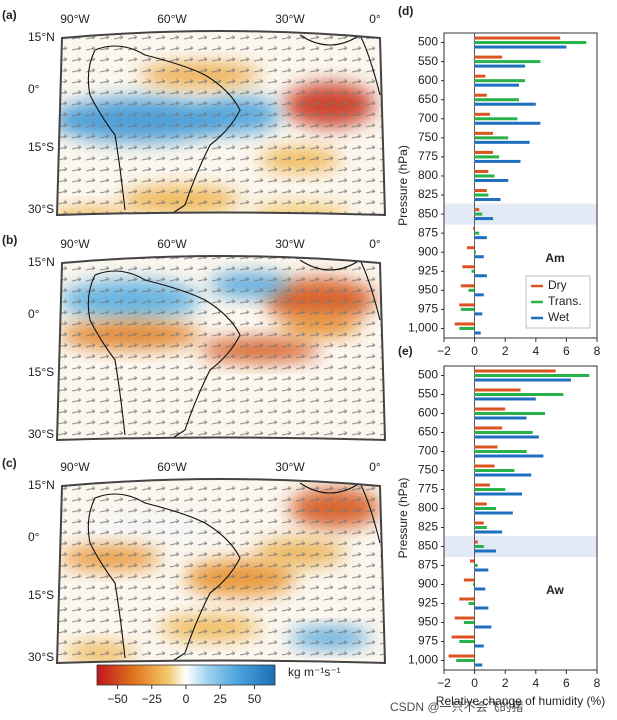  What do you see at coordinates (535, 351) in the screenshot?
I see `x-tick-label: 4` at bounding box center [535, 351].